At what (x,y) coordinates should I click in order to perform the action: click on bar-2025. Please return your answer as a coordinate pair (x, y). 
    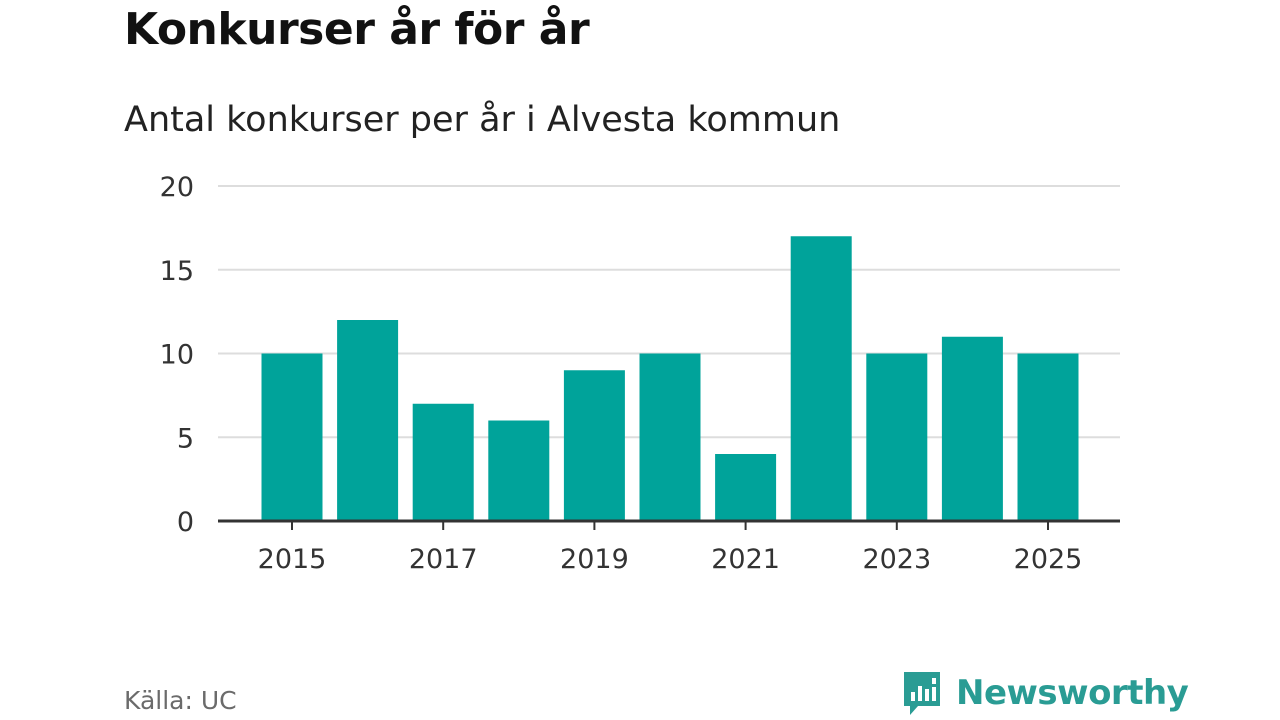
    Looking at the image, I should click on (1048, 437).